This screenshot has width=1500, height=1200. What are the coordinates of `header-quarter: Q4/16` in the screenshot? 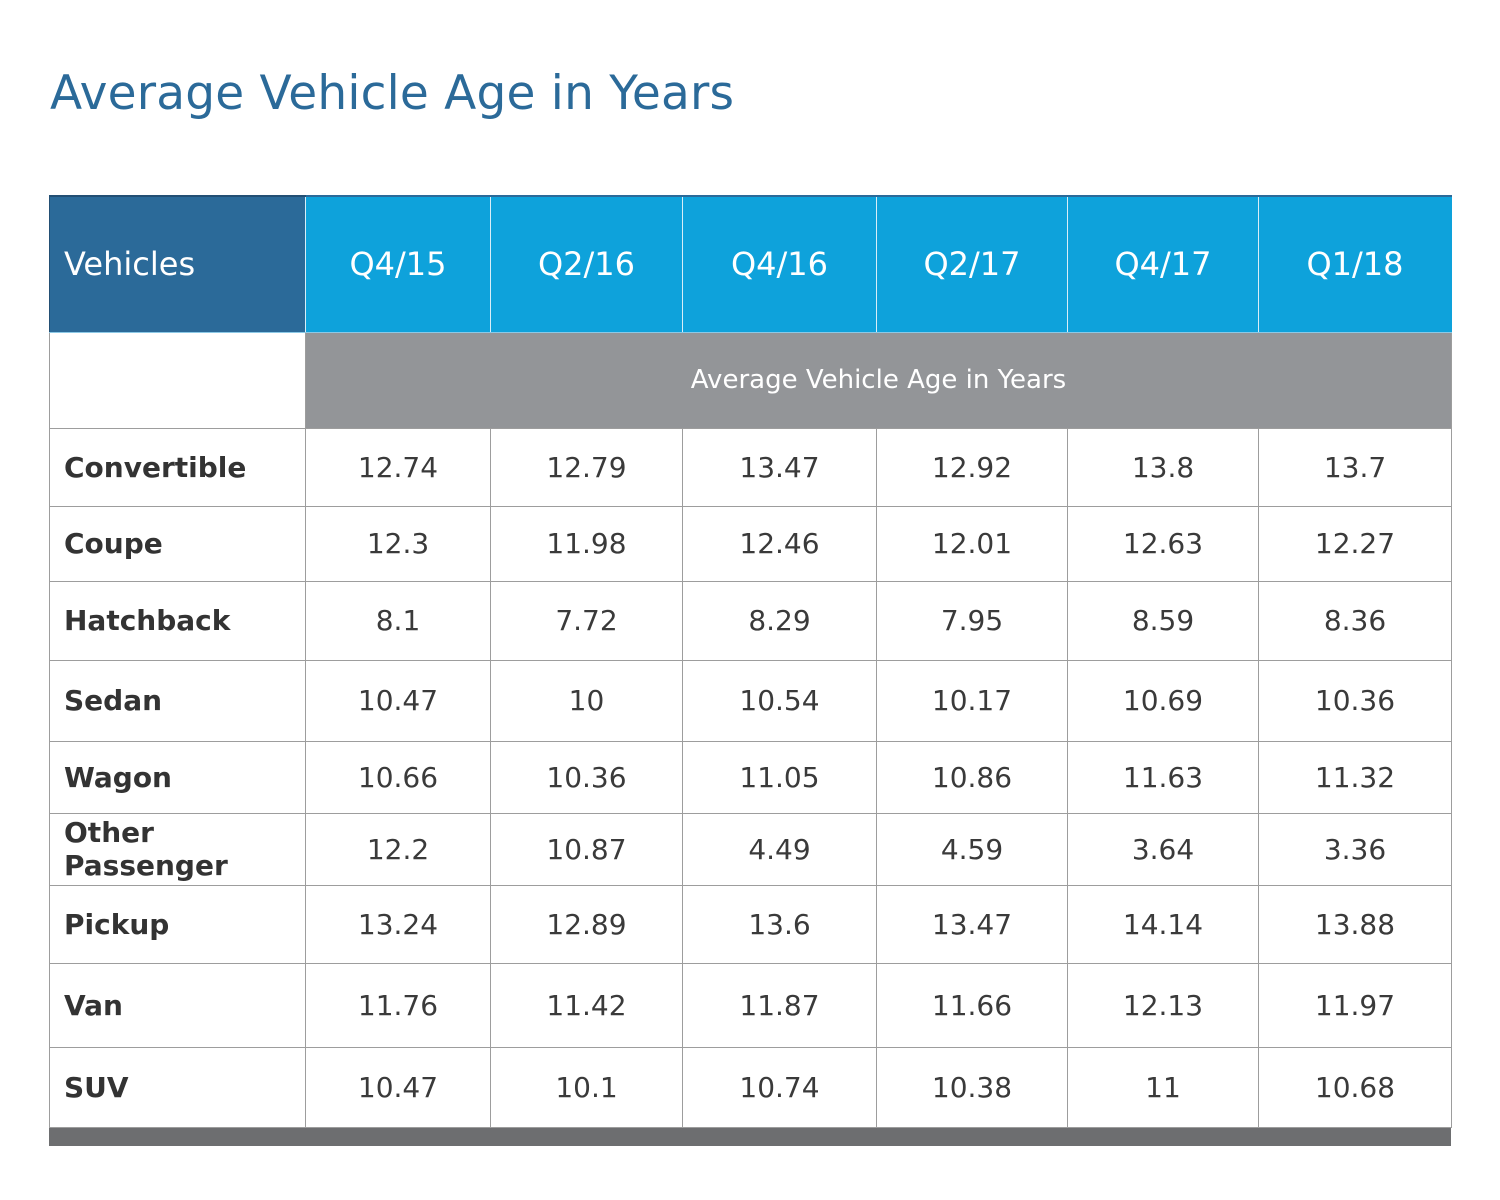 It's located at (779, 264).